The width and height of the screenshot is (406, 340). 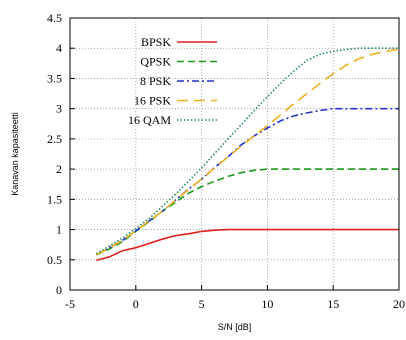 What do you see at coordinates (267, 304) in the screenshot?
I see `x-tick-label: 10` at bounding box center [267, 304].